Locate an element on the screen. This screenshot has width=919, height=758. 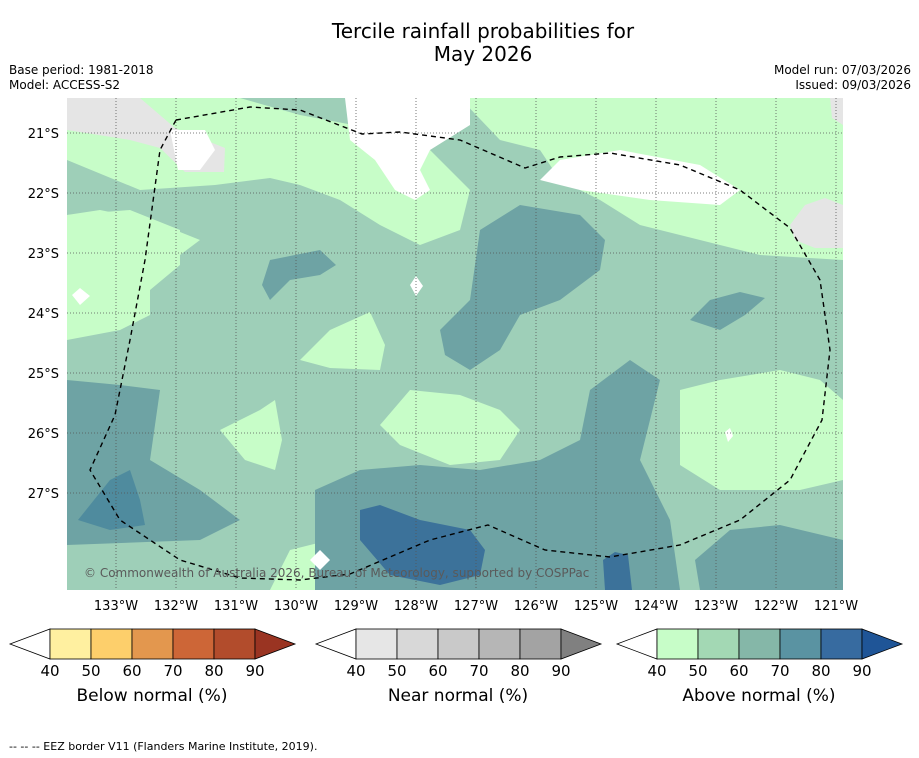
above-60-70-zone-northwest is located at coordinates (299, 275).